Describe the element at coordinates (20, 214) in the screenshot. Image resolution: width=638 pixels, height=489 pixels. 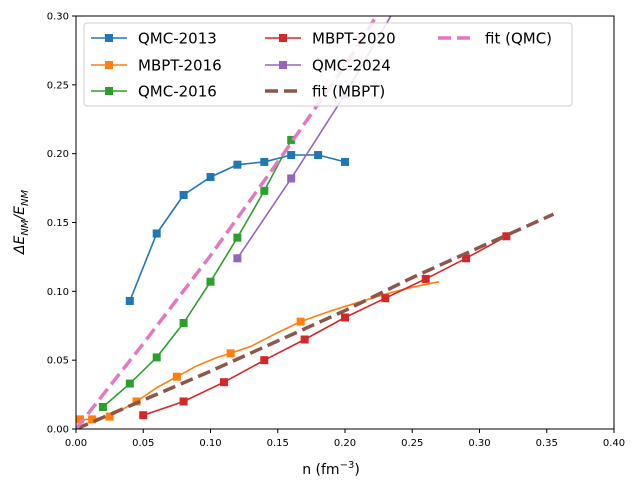
I see `y-axis-label-slash: /E` at that location.